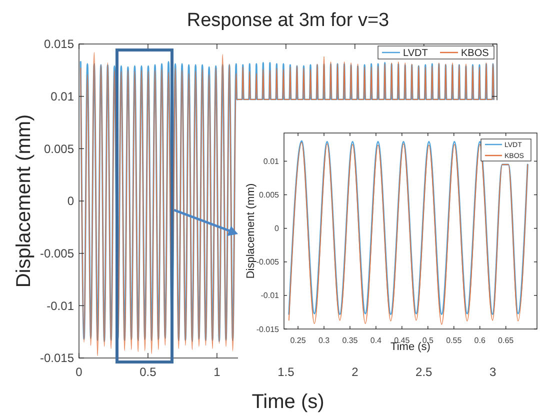 This screenshot has height=420, width=540. Describe the element at coordinates (79, 372) in the screenshot. I see `x-tick-label: 0` at that location.